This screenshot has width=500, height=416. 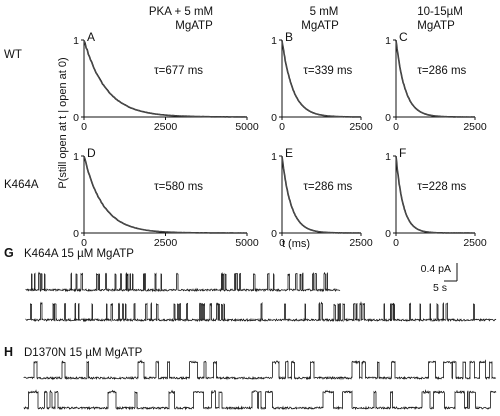 I want to click on panel-c-x-tick-label: 2500, so click(x=475, y=127).